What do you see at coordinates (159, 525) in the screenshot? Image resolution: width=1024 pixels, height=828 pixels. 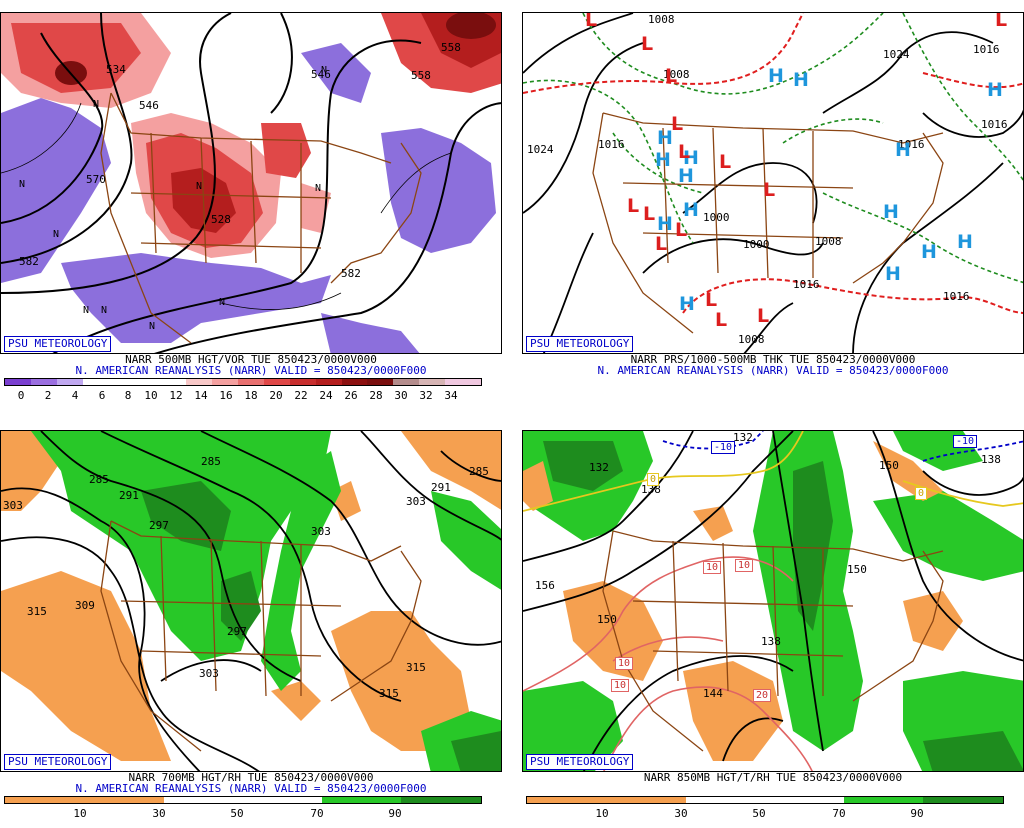 I see `contour-label: 297` at bounding box center [159, 525].